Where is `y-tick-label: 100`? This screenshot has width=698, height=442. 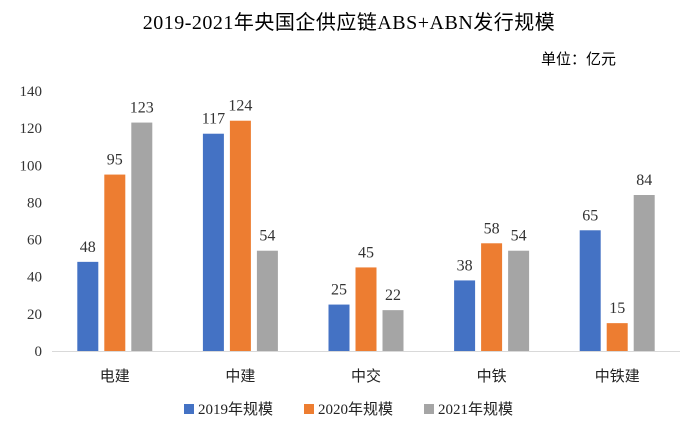 y-tick-label: 100 is located at coordinates (31, 166).